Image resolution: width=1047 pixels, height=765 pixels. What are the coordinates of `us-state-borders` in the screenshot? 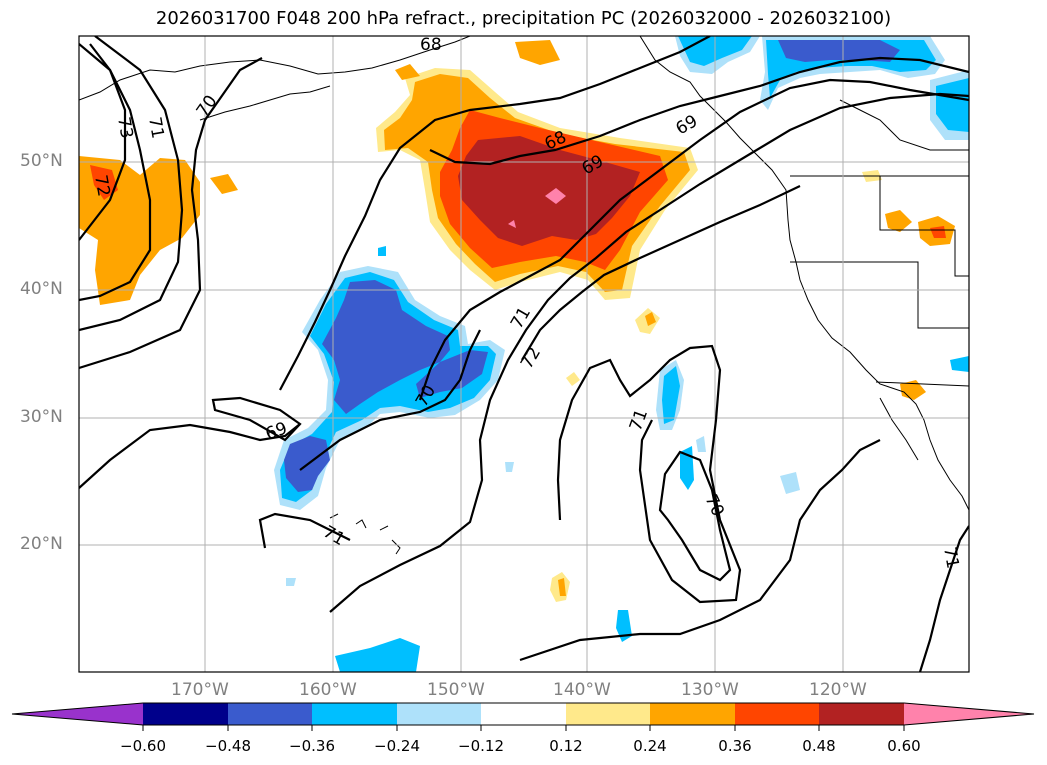 It's located at (924, 226).